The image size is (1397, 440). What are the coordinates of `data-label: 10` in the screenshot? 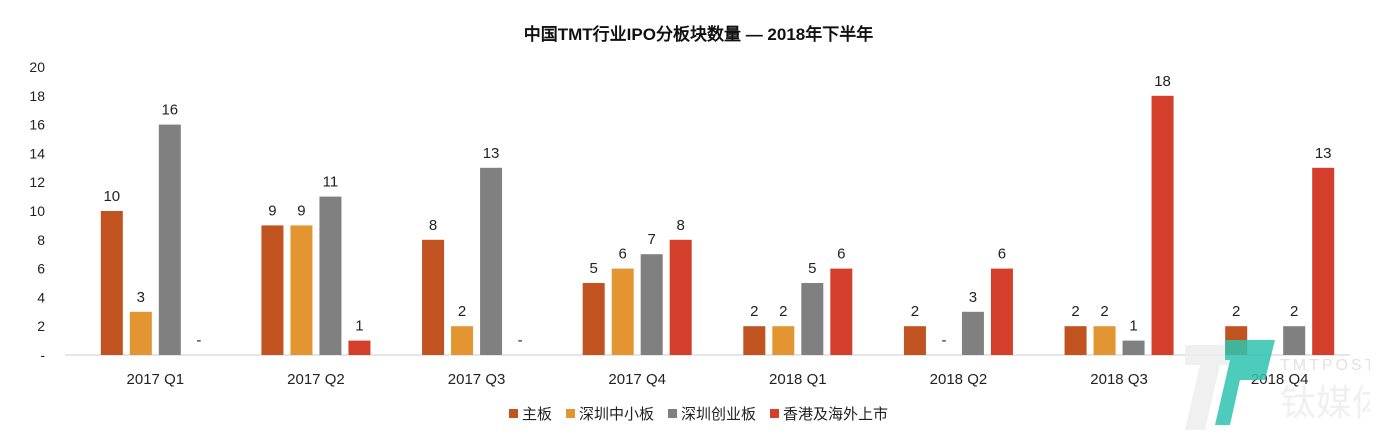 It's located at (111, 196).